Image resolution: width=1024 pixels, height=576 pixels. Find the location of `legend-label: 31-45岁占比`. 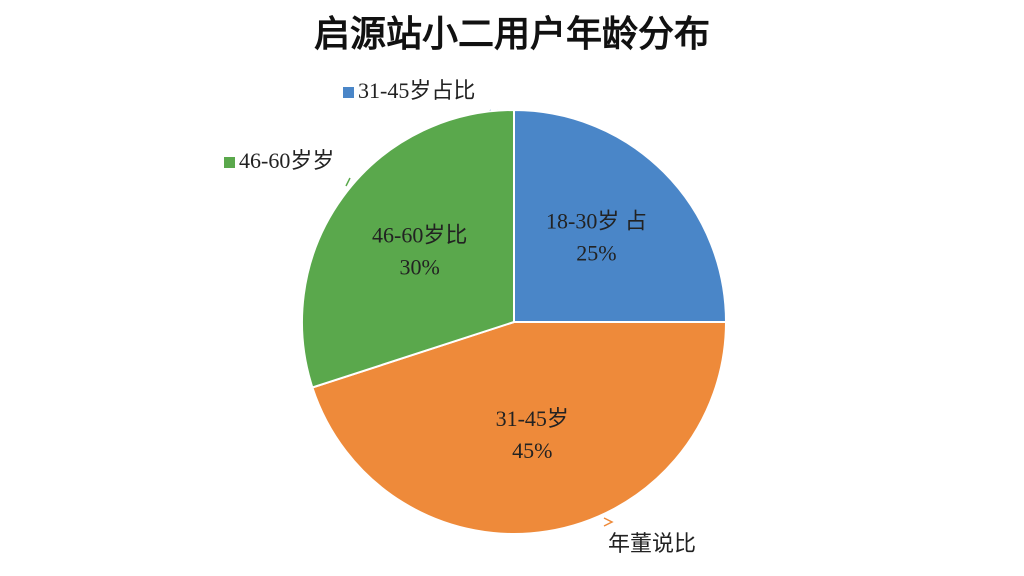

legend-label: 31-45岁占比 is located at coordinates (416, 90).